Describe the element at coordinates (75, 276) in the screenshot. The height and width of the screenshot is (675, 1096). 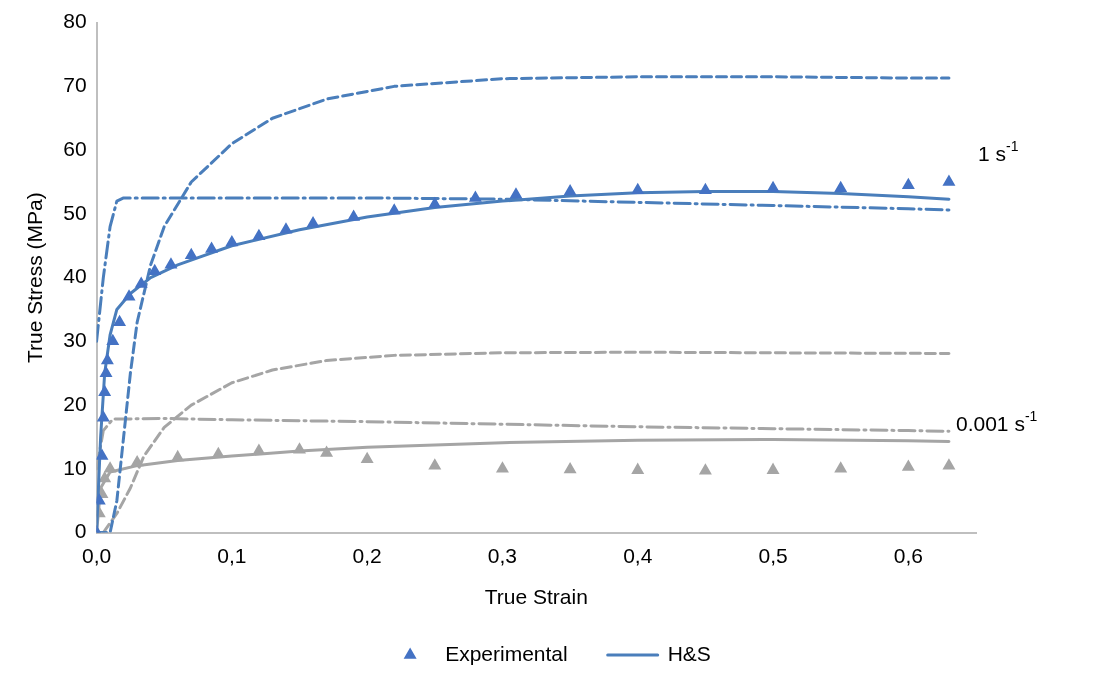
I see `y-tick-label: 40` at that location.